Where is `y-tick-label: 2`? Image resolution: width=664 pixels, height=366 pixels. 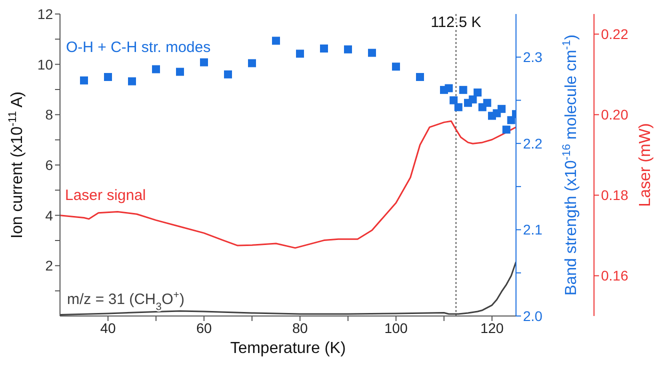
y-tick-label: 2 is located at coordinates (49, 266).